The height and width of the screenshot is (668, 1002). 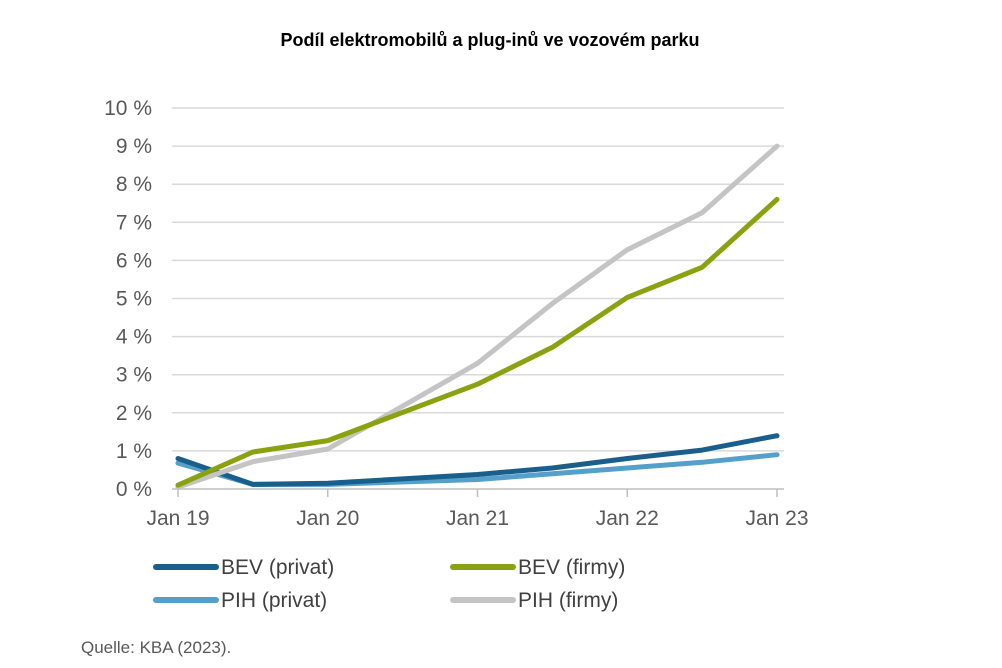 I want to click on legend-label: BEV (privat), so click(x=277, y=567).